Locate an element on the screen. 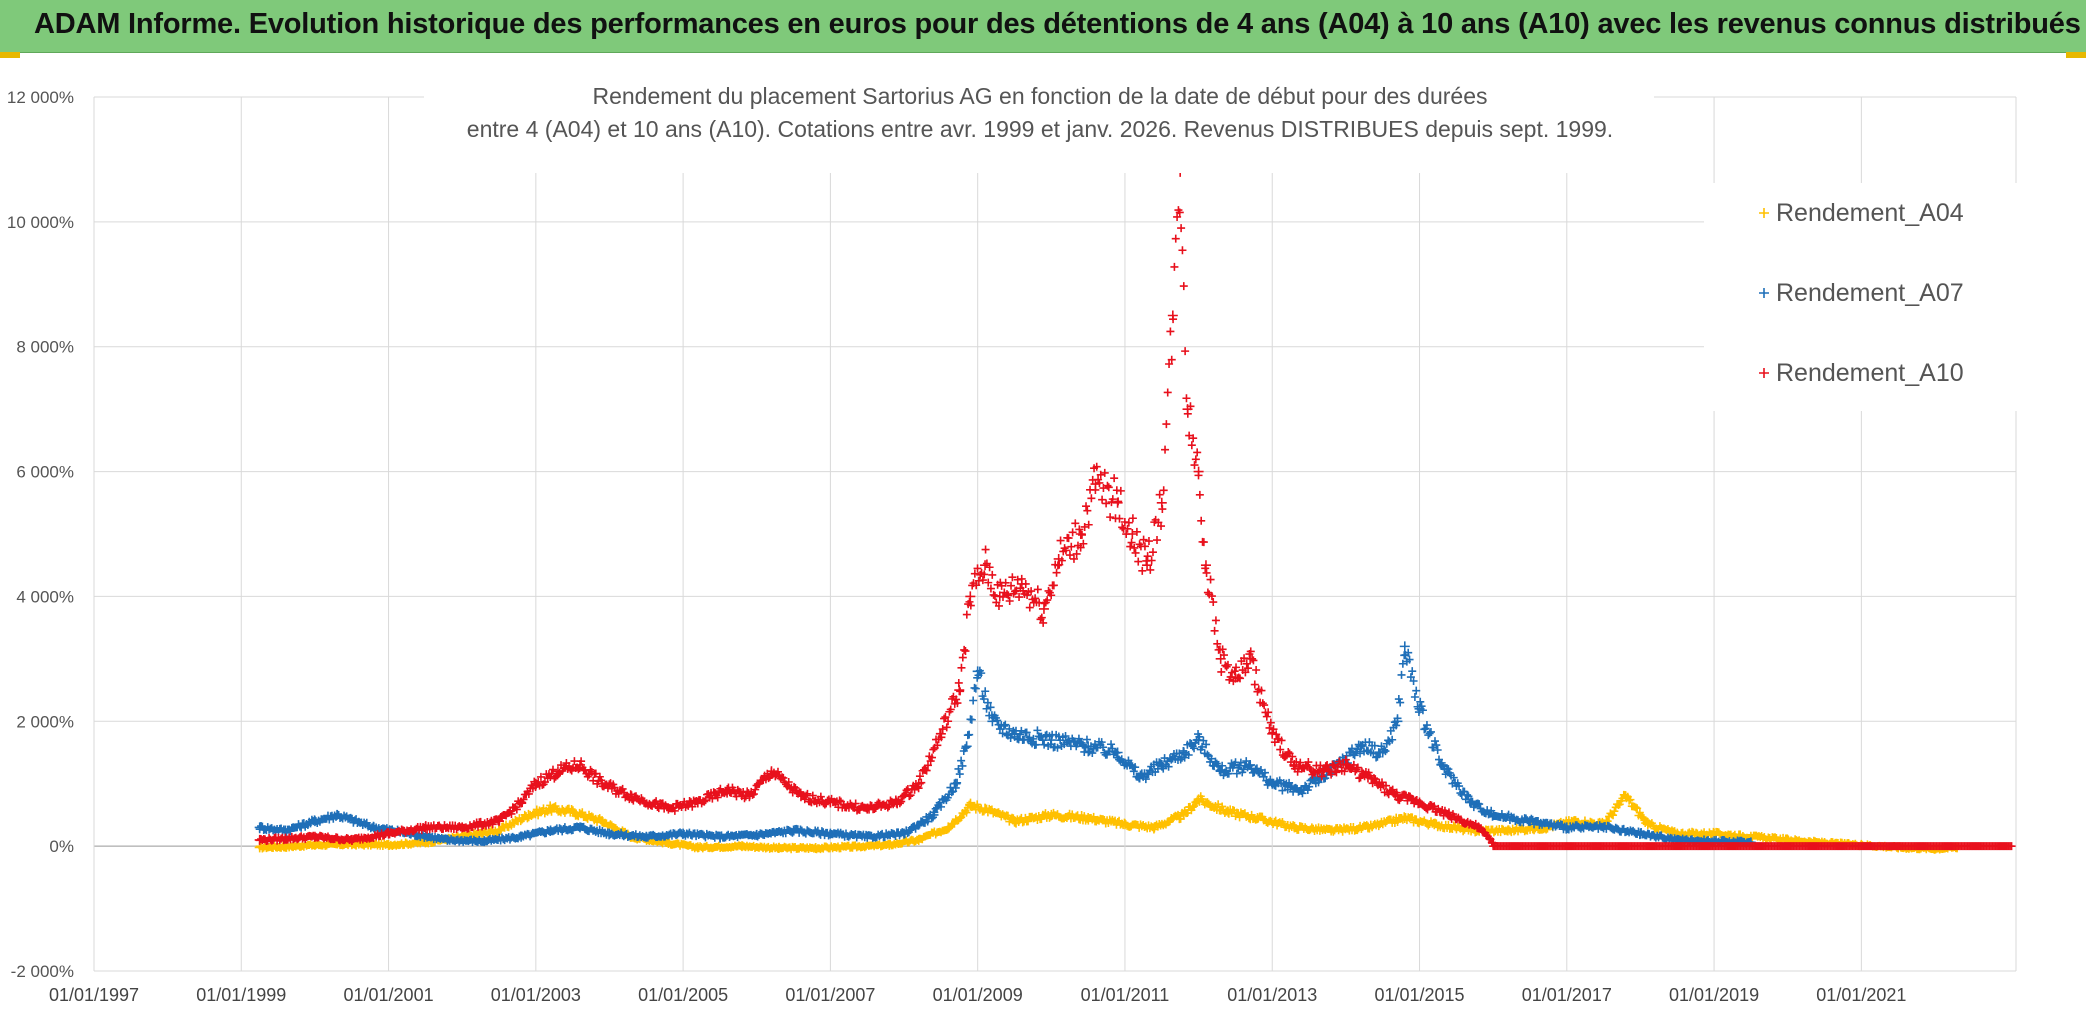  x-tick-label: 01/01/2017 is located at coordinates (1567, 995).